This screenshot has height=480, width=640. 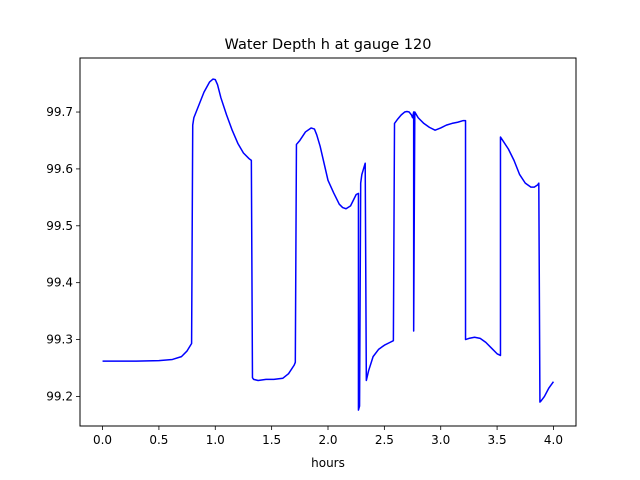 I want to click on x-tick-label: 2.5, so click(x=384, y=440).